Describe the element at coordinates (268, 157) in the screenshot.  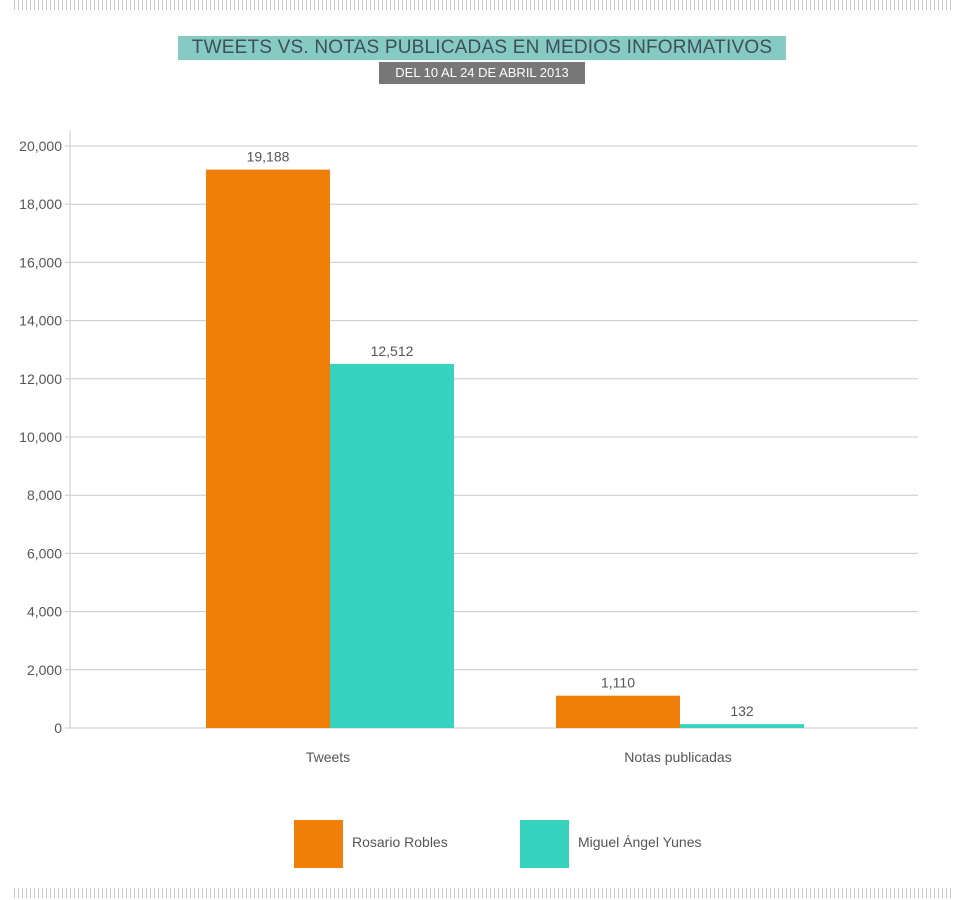
I see `data-label: 19,188` at that location.